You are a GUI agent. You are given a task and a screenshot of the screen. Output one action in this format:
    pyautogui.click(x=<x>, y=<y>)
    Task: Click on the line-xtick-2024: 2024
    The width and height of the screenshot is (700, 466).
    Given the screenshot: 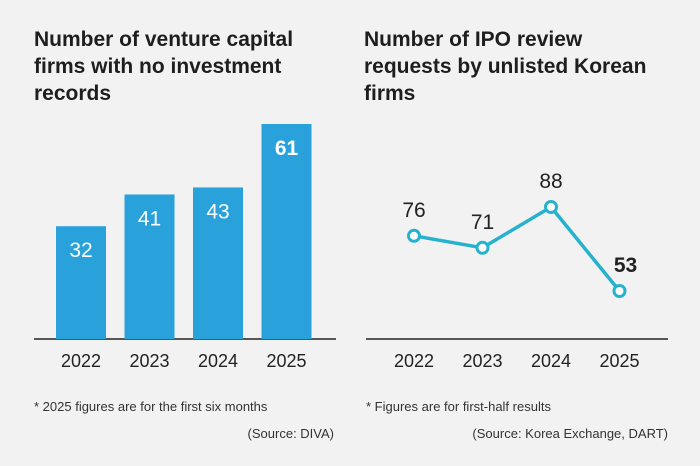 What is the action you would take?
    pyautogui.click(x=551, y=361)
    